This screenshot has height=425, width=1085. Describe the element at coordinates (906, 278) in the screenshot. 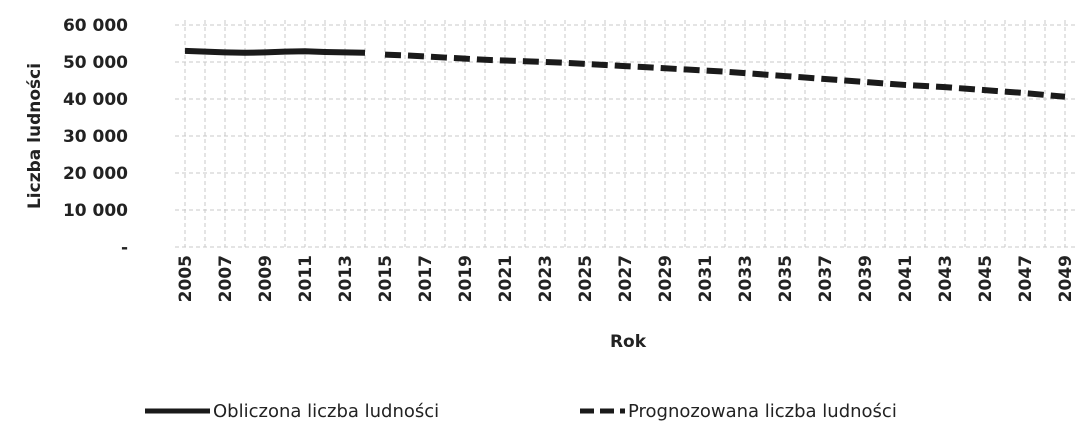

I see `x-tick-label: 2041` at that location.